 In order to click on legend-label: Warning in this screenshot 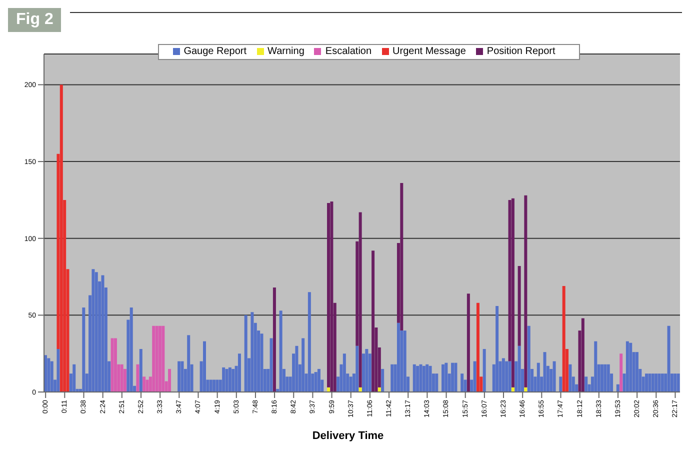, I will do `click(286, 51)`.